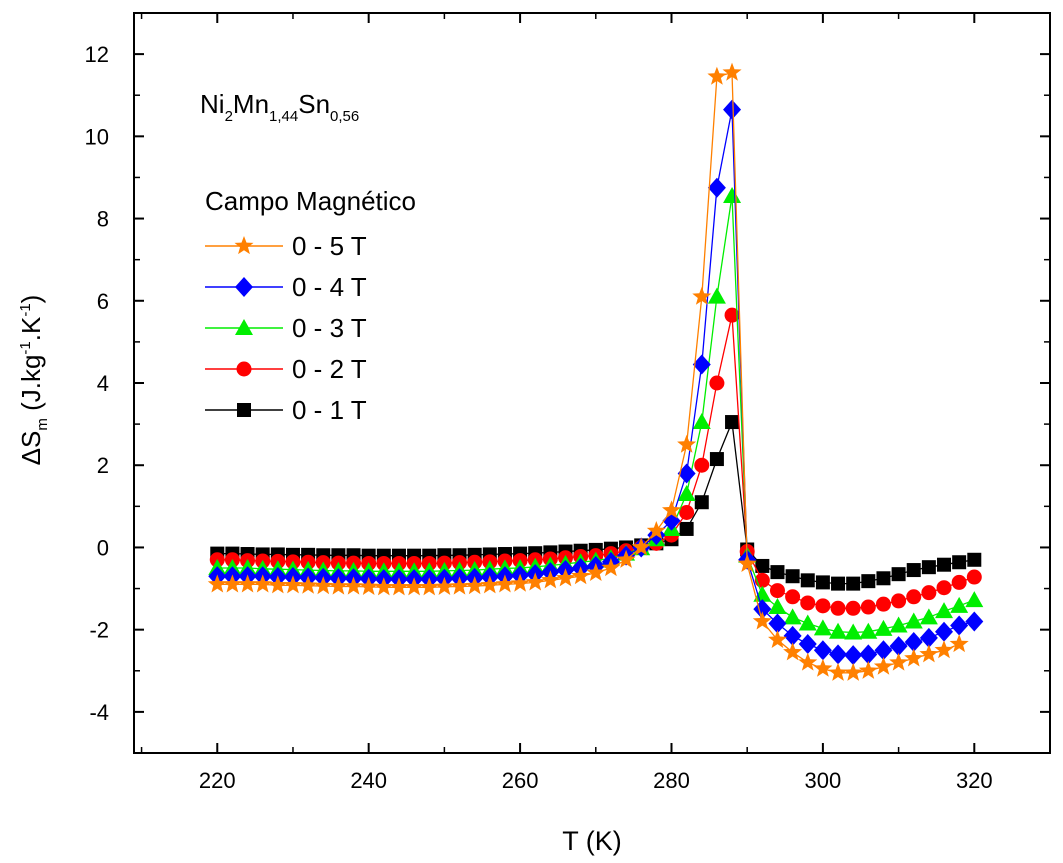  What do you see at coordinates (329, 287) in the screenshot?
I see `legend-label: 0 - 4 T` at bounding box center [329, 287].